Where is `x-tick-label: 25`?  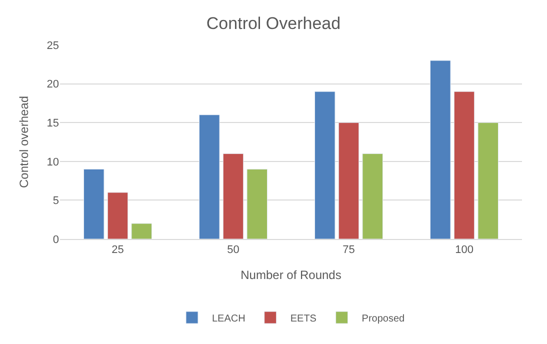 x-tick-label: 25 is located at coordinates (118, 250).